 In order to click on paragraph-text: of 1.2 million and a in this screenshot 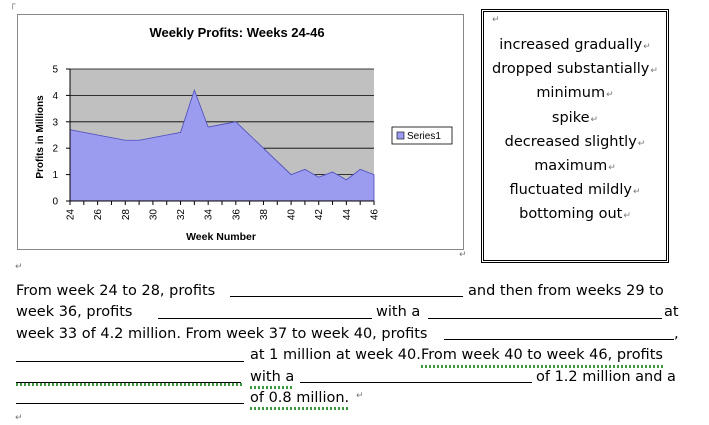, I will do `click(606, 376)`.